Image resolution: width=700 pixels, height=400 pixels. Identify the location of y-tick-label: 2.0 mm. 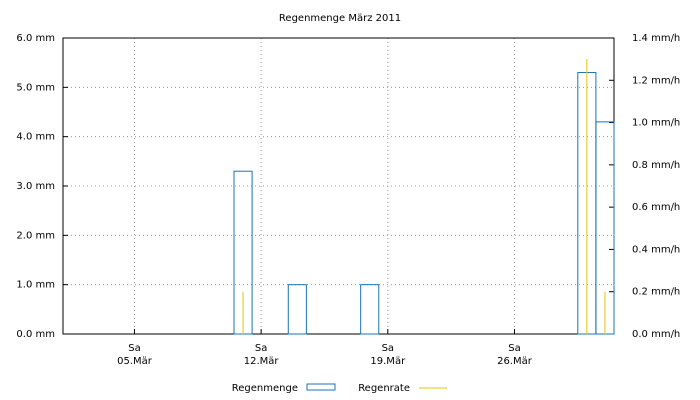
(35, 235).